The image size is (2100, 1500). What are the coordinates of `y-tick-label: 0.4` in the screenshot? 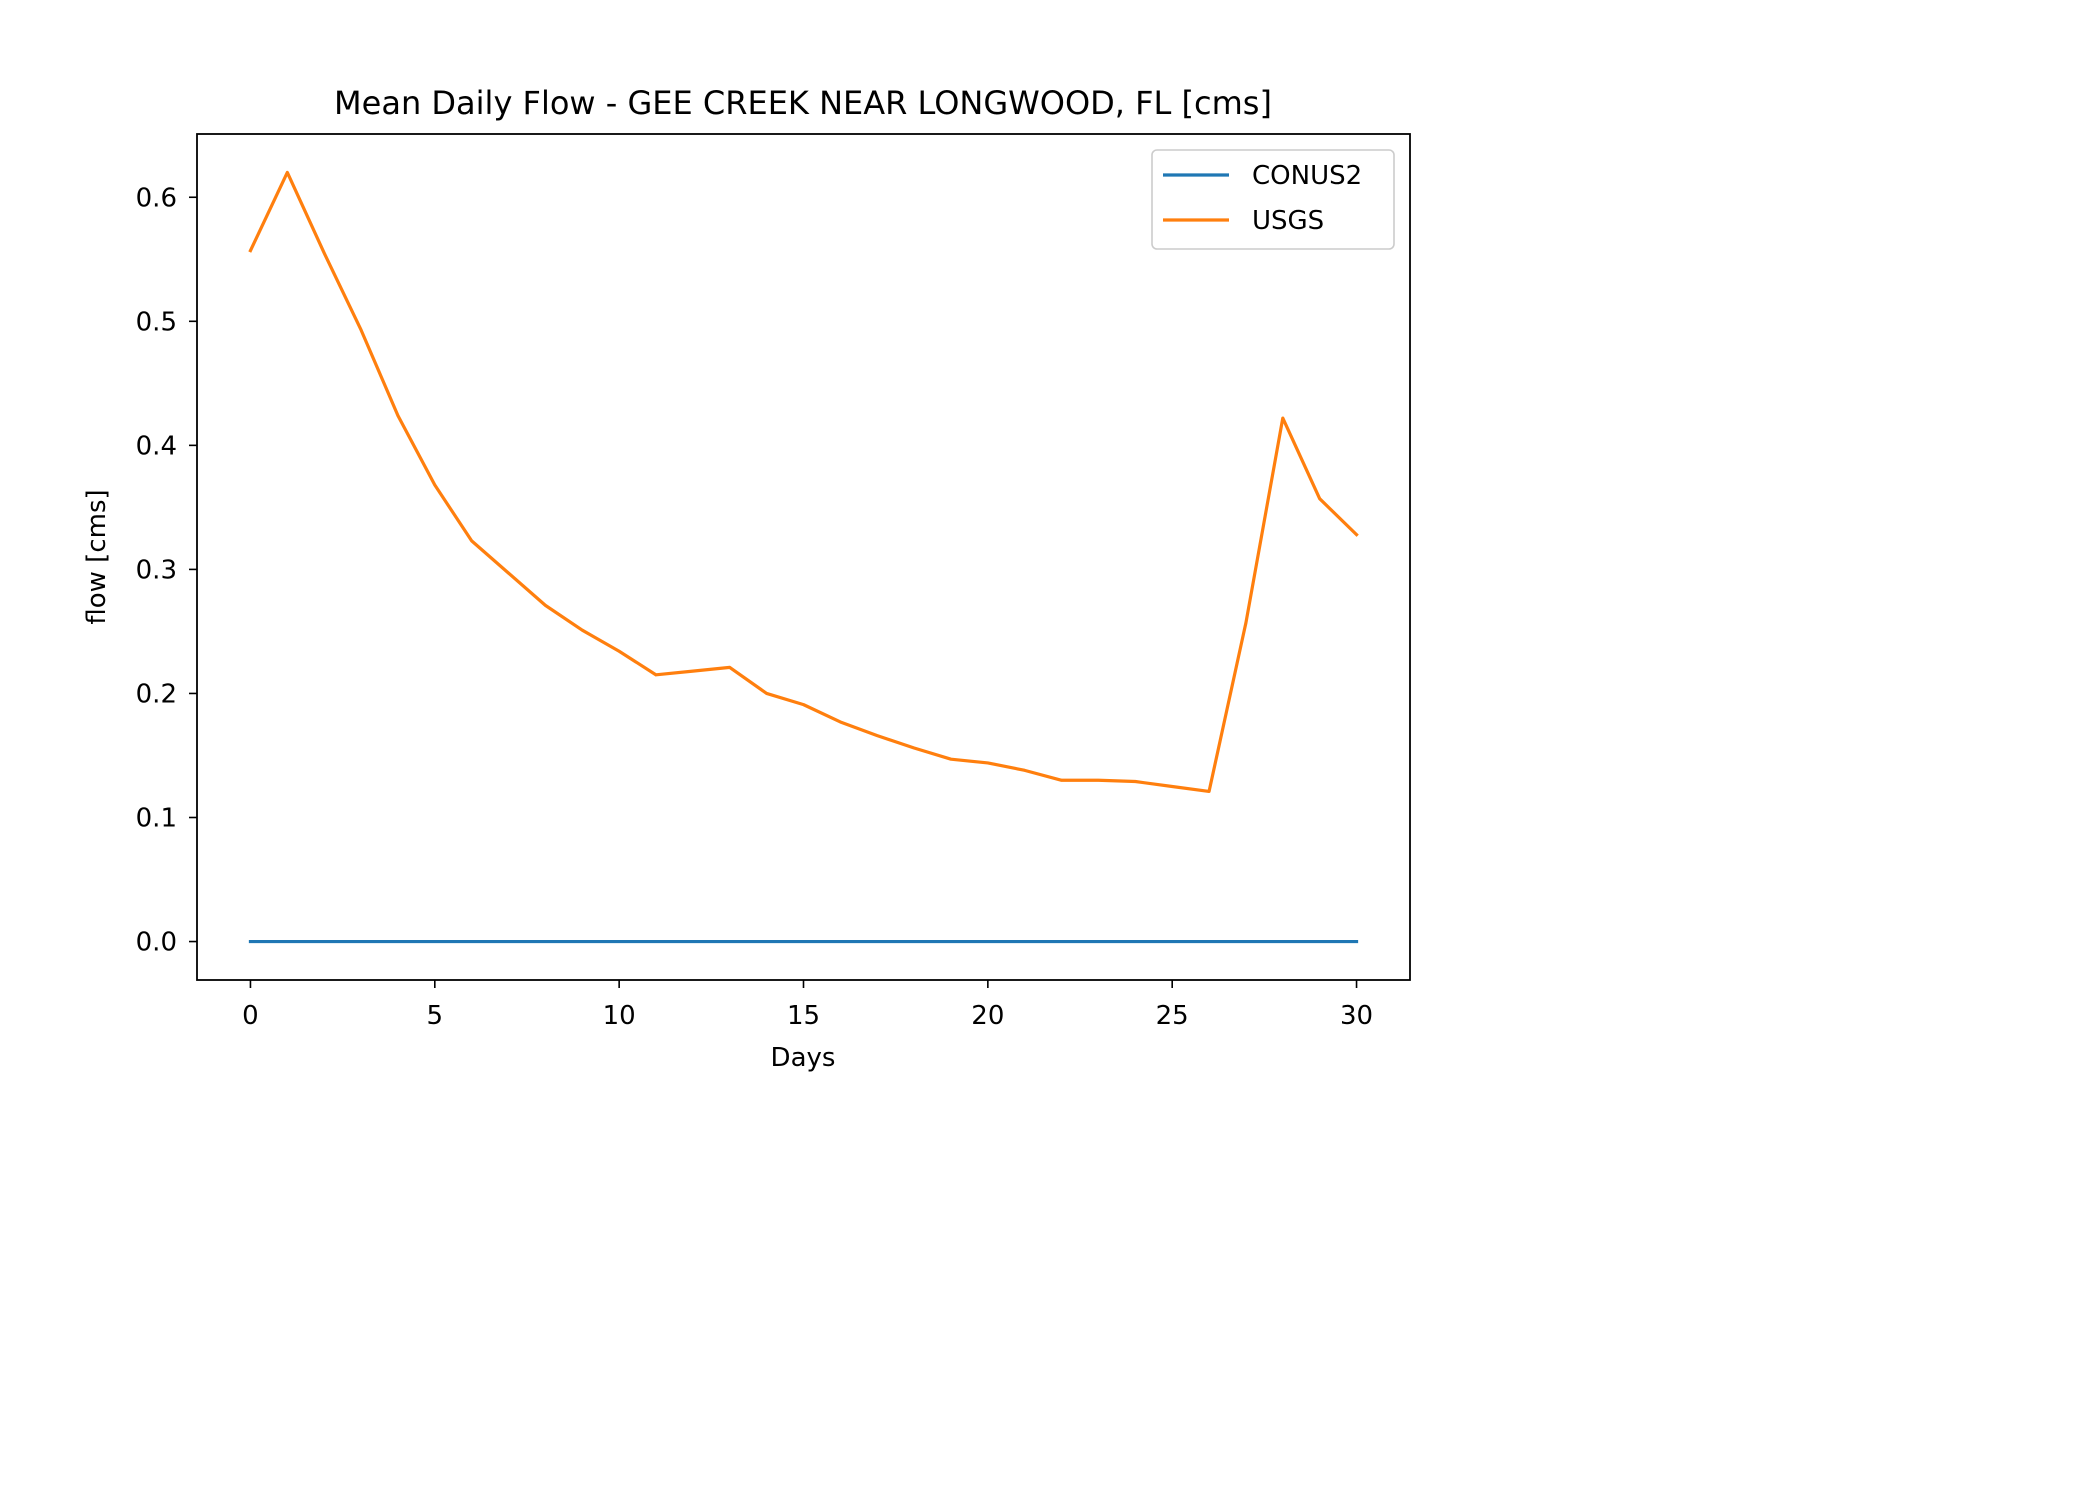 It's located at (156, 446).